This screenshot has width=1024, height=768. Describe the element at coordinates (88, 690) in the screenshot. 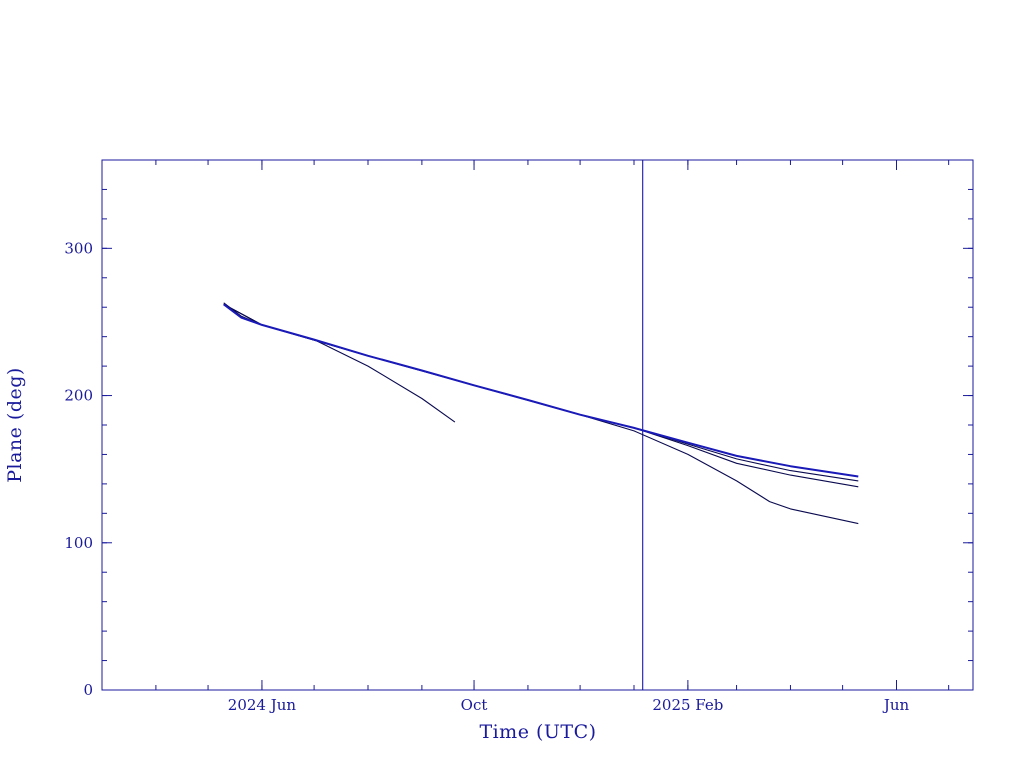

I see `y-tick-label: 0` at that location.